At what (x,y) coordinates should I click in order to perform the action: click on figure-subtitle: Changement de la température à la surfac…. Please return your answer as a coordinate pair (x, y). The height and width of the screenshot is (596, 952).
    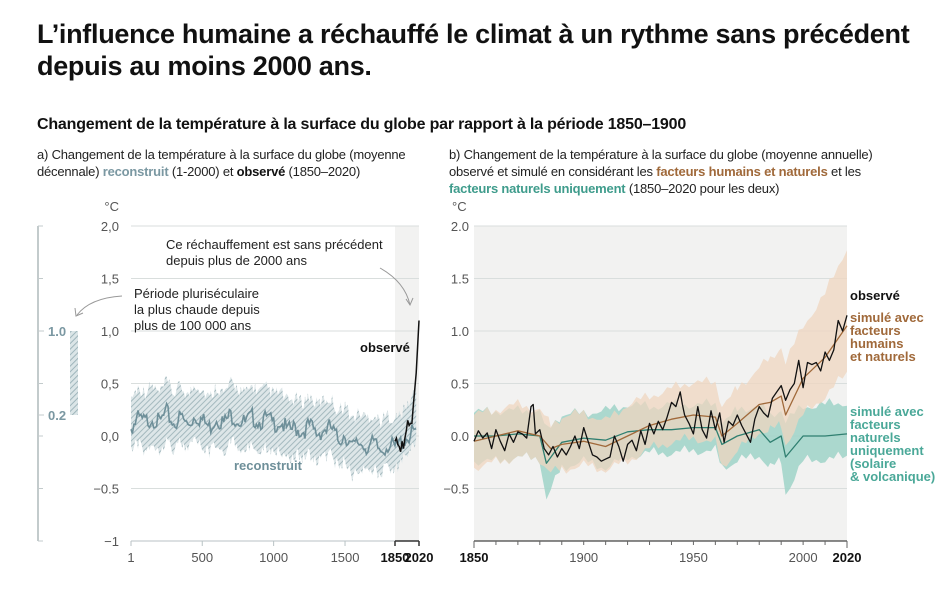
    Looking at the image, I should click on (362, 124).